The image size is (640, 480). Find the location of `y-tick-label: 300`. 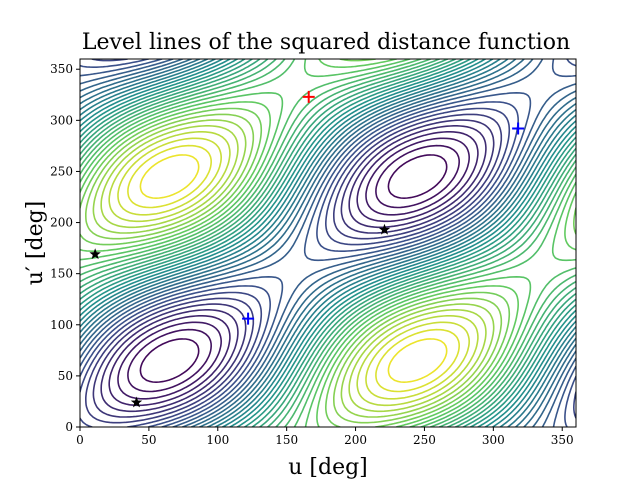

y-tick-label: 300 is located at coordinates (61, 120).